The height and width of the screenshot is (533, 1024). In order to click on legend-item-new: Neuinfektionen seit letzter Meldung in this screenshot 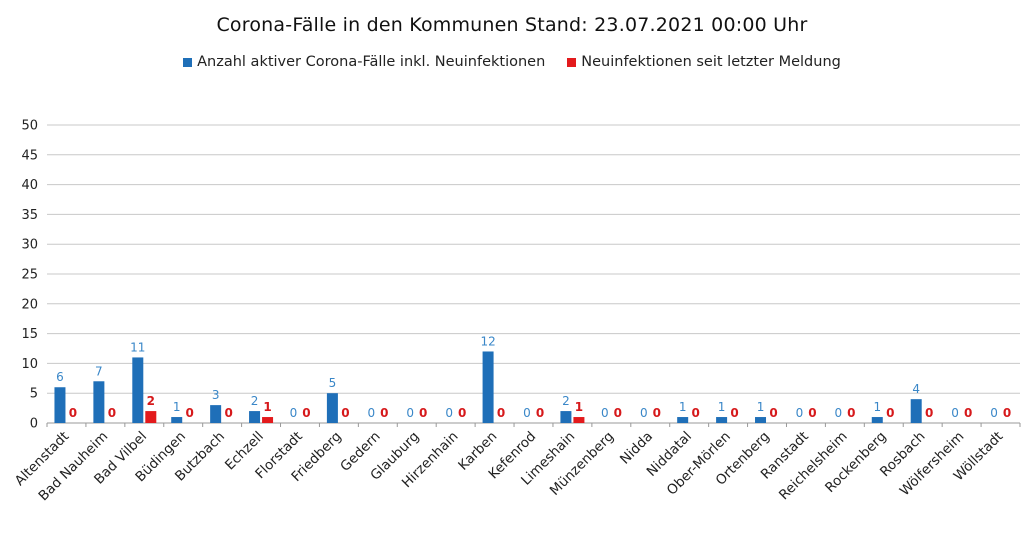, I will do `click(704, 62)`.